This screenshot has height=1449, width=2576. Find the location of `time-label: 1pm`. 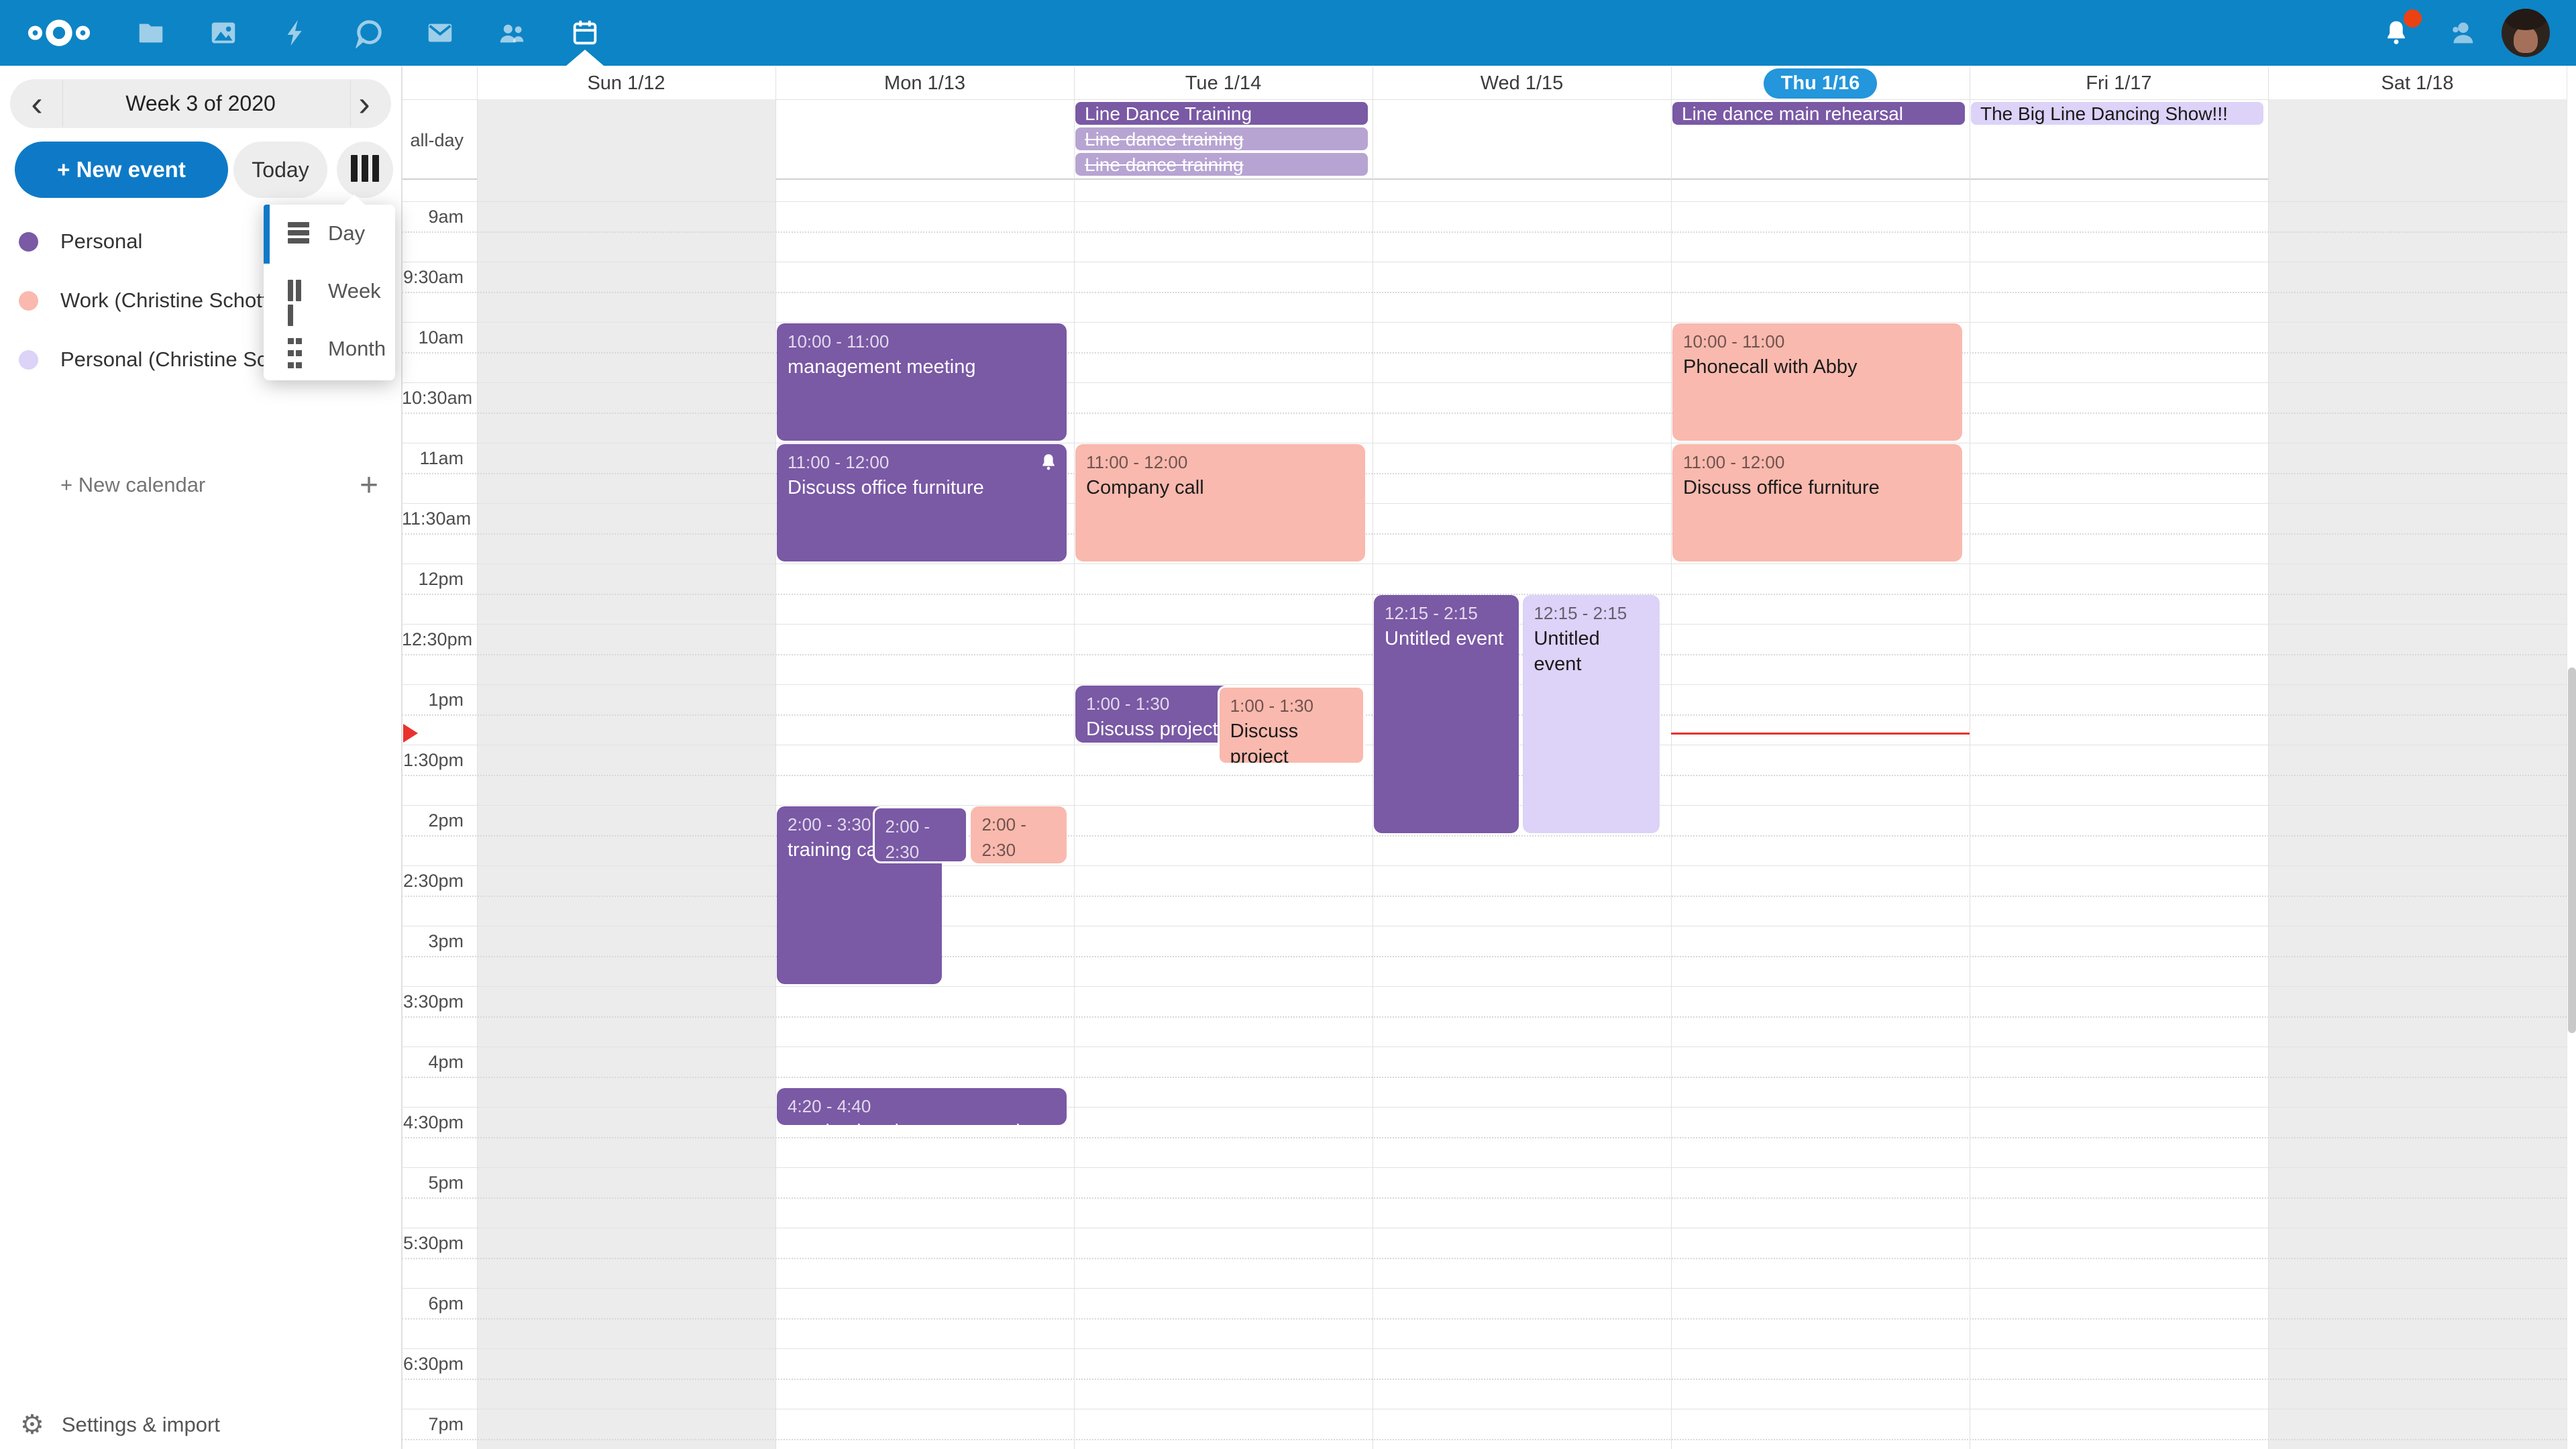

time-label: 1pm is located at coordinates (446, 700).